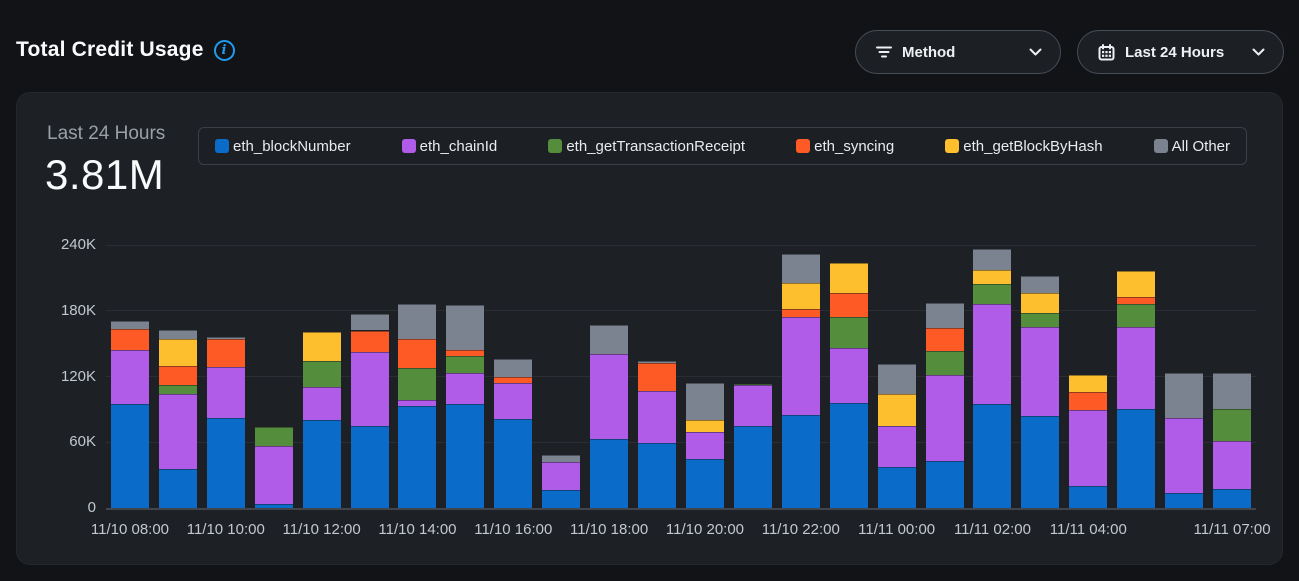 This screenshot has width=1299, height=581. What do you see at coordinates (130, 529) in the screenshot?
I see `x-tick-label: 11/10 08:00` at bounding box center [130, 529].